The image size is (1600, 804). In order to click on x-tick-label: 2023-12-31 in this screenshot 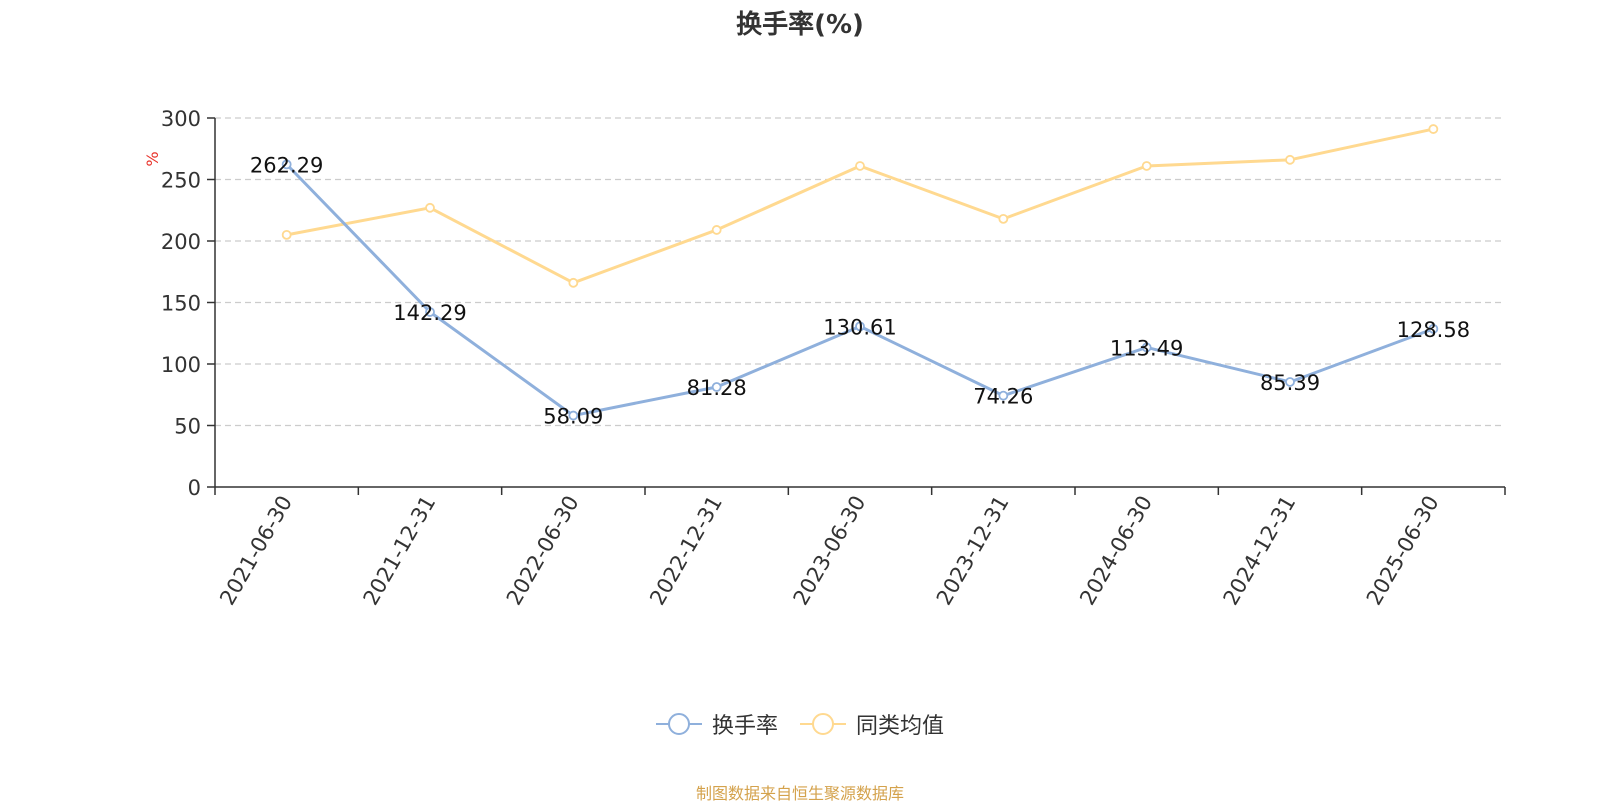, I will do `click(973, 551)`.